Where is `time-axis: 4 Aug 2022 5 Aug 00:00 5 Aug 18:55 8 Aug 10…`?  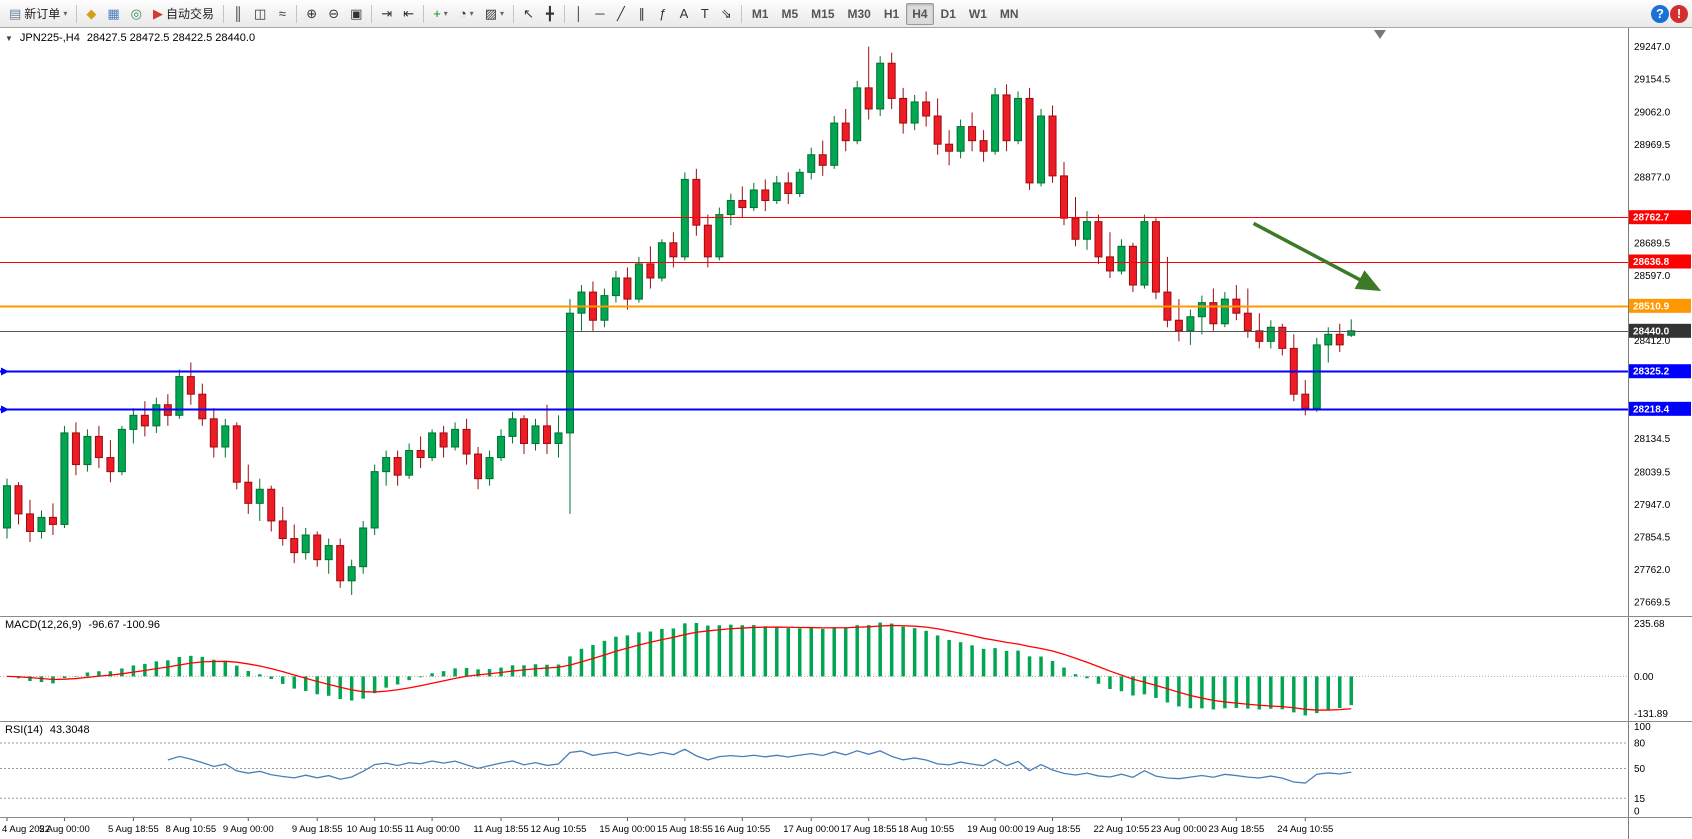 time-axis: 4 Aug 2022 5 Aug 00:00 5 Aug 18:55 8 Aug 10… is located at coordinates (846, 828).